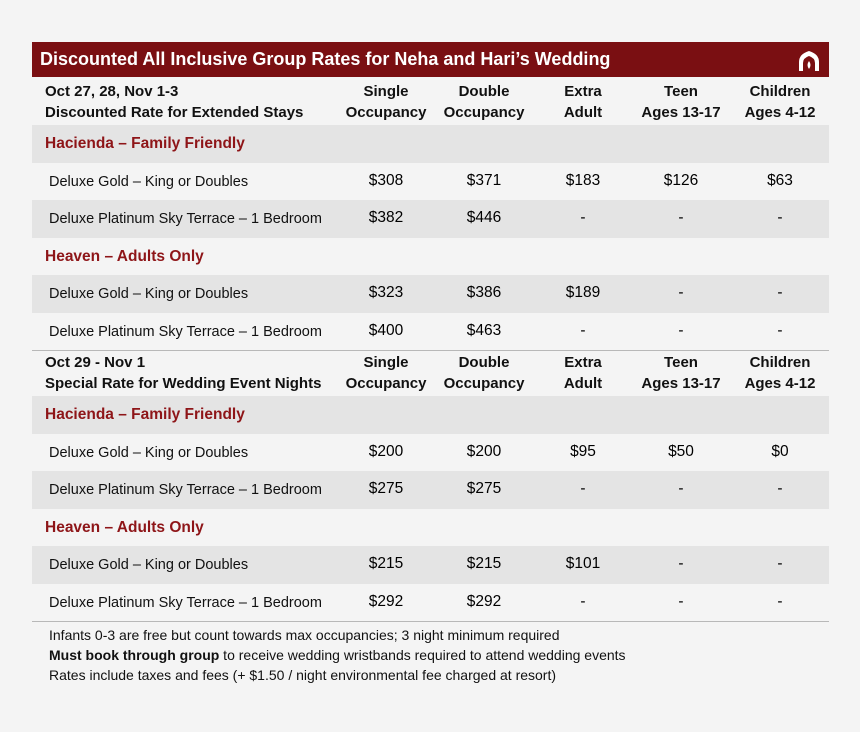 The height and width of the screenshot is (732, 860). Describe the element at coordinates (112, 91) in the screenshot. I see `section-header: Oct 27, 28, Nov 1-3` at that location.